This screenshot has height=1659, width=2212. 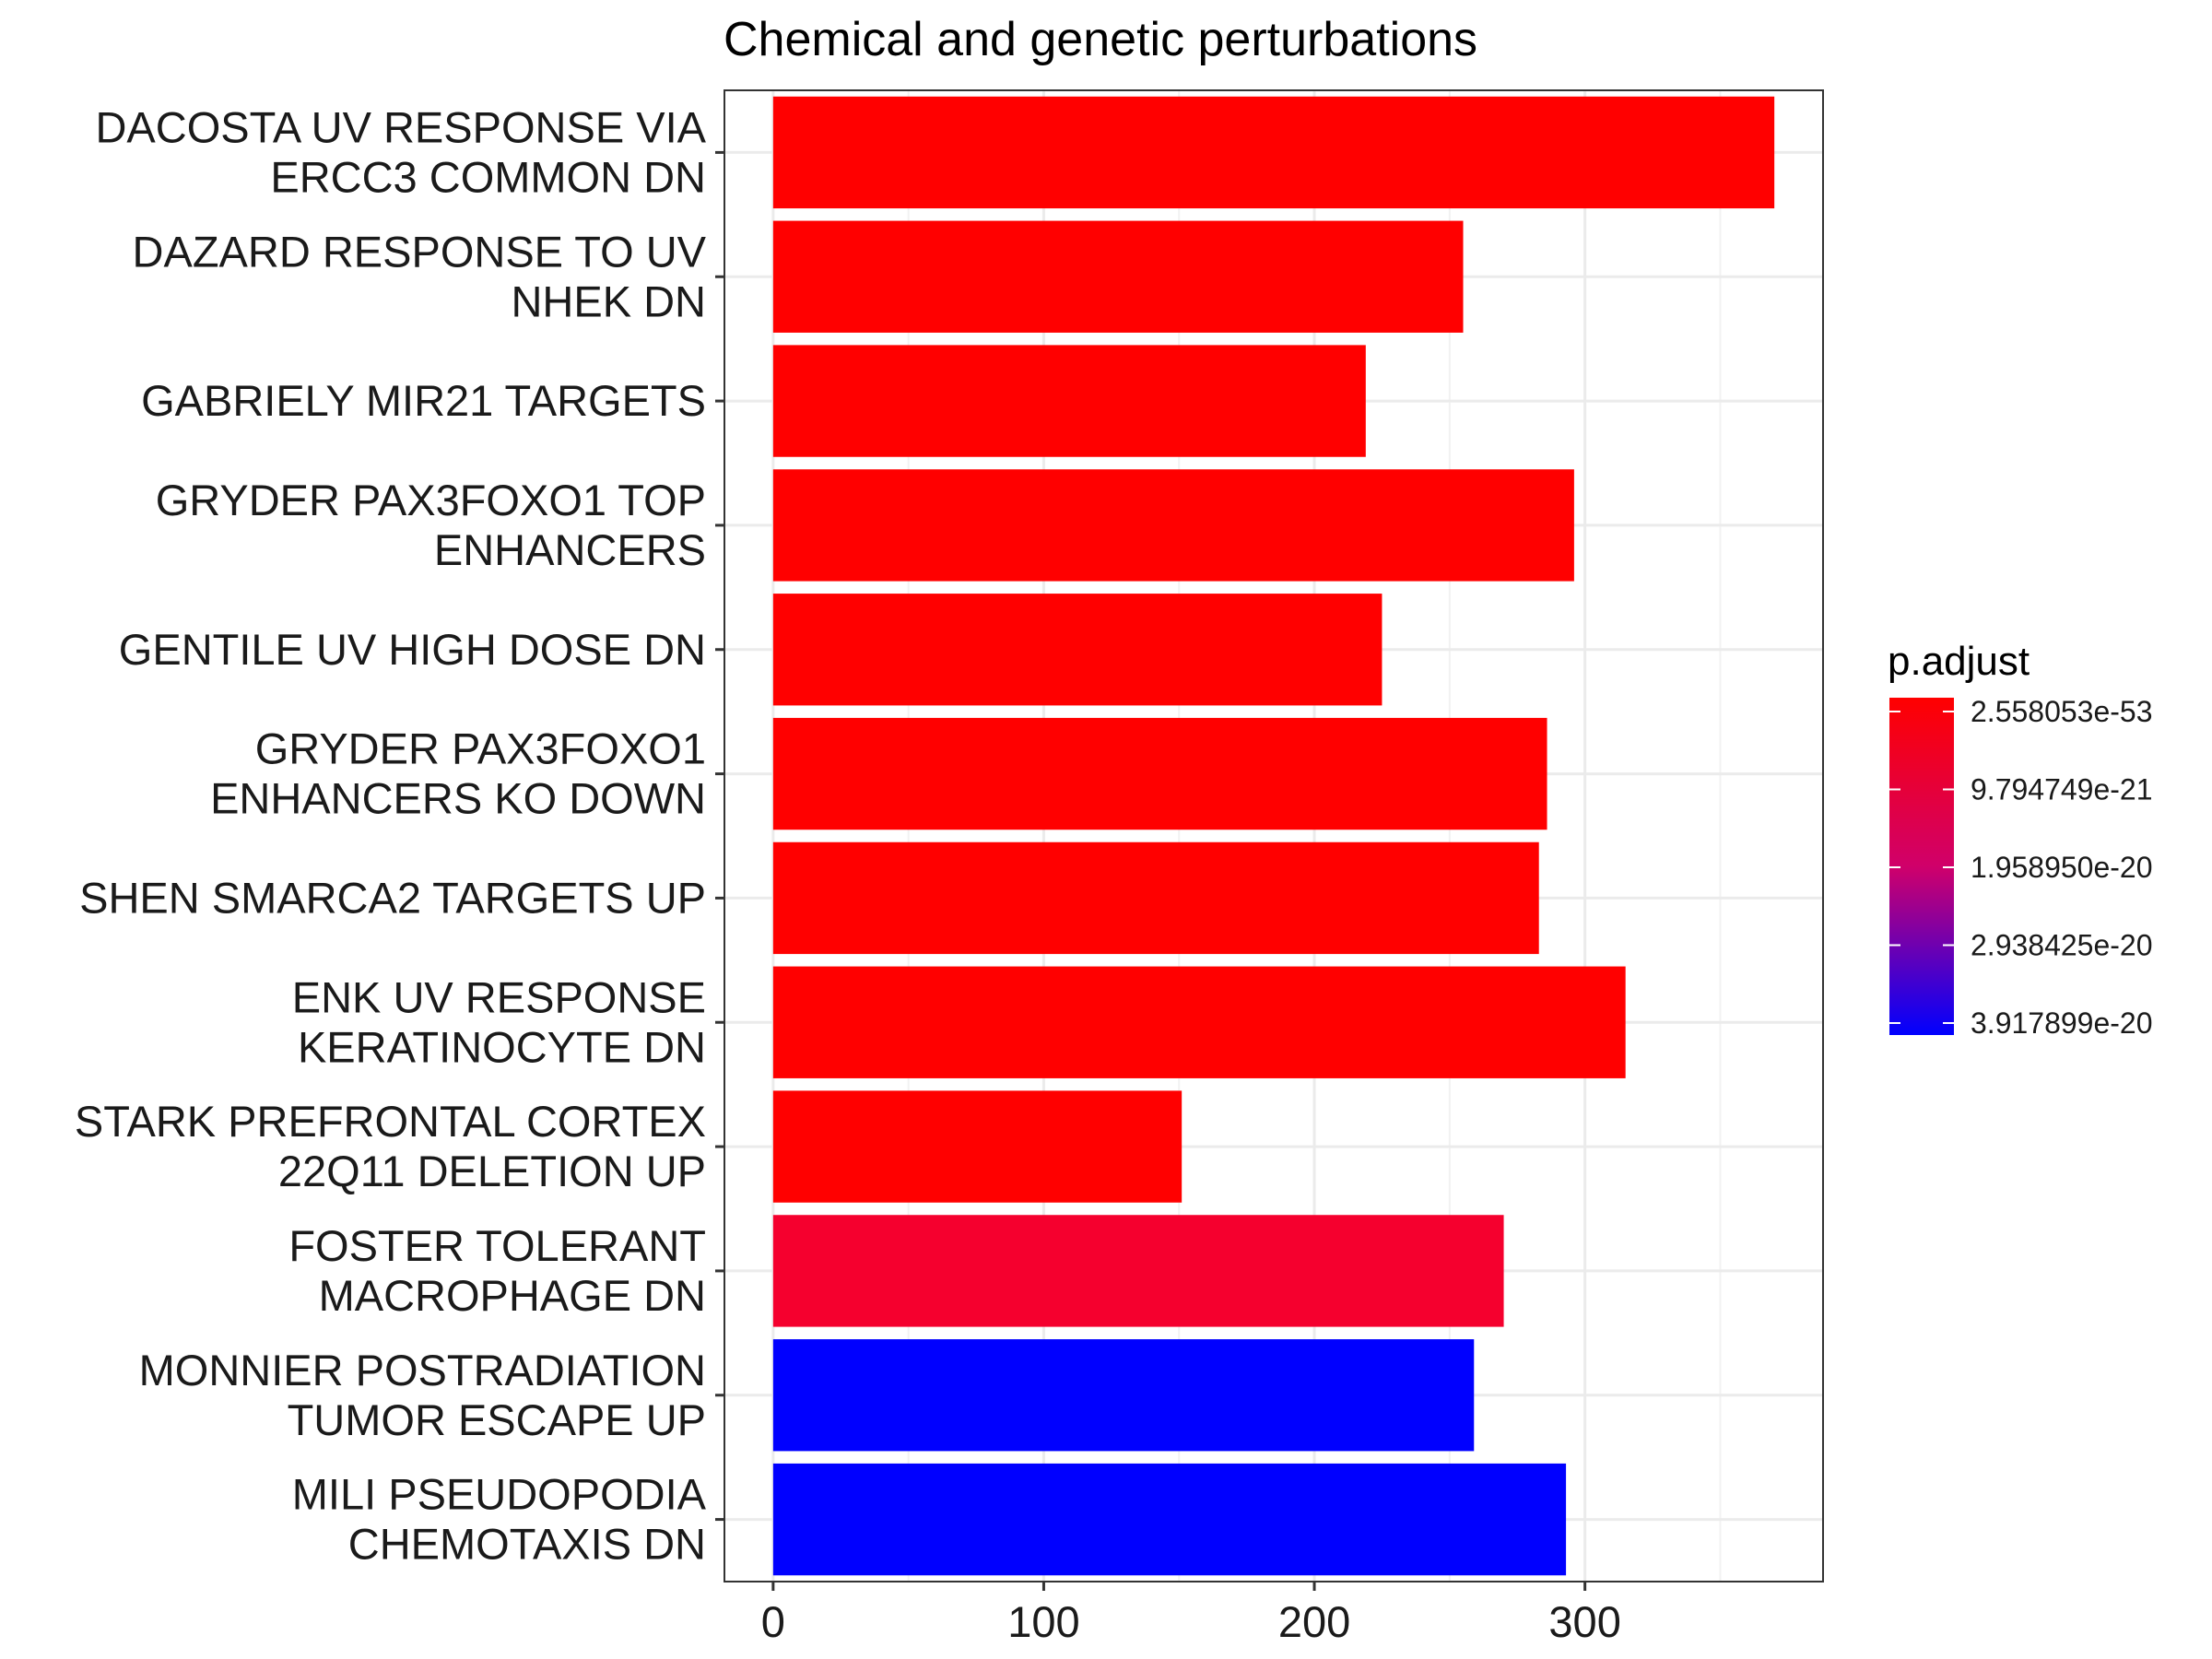 I want to click on y-tick-label: GRYDER PAX3FOXO1 TOP, so click(x=431, y=500).